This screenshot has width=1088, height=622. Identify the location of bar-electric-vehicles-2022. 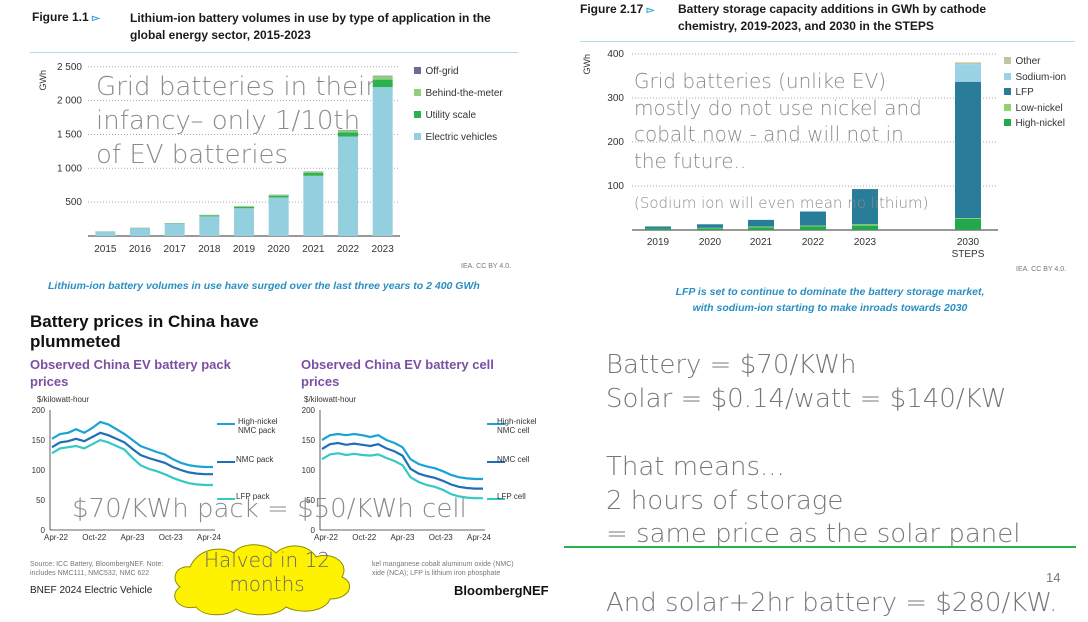
(348, 186).